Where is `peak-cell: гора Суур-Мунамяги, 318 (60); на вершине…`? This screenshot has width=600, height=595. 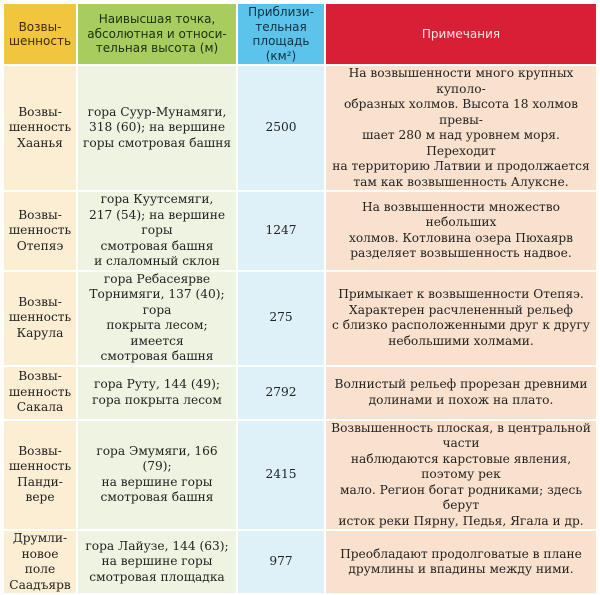 peak-cell: гора Суур-Мунамяги, 318 (60); на вершине… is located at coordinates (157, 128).